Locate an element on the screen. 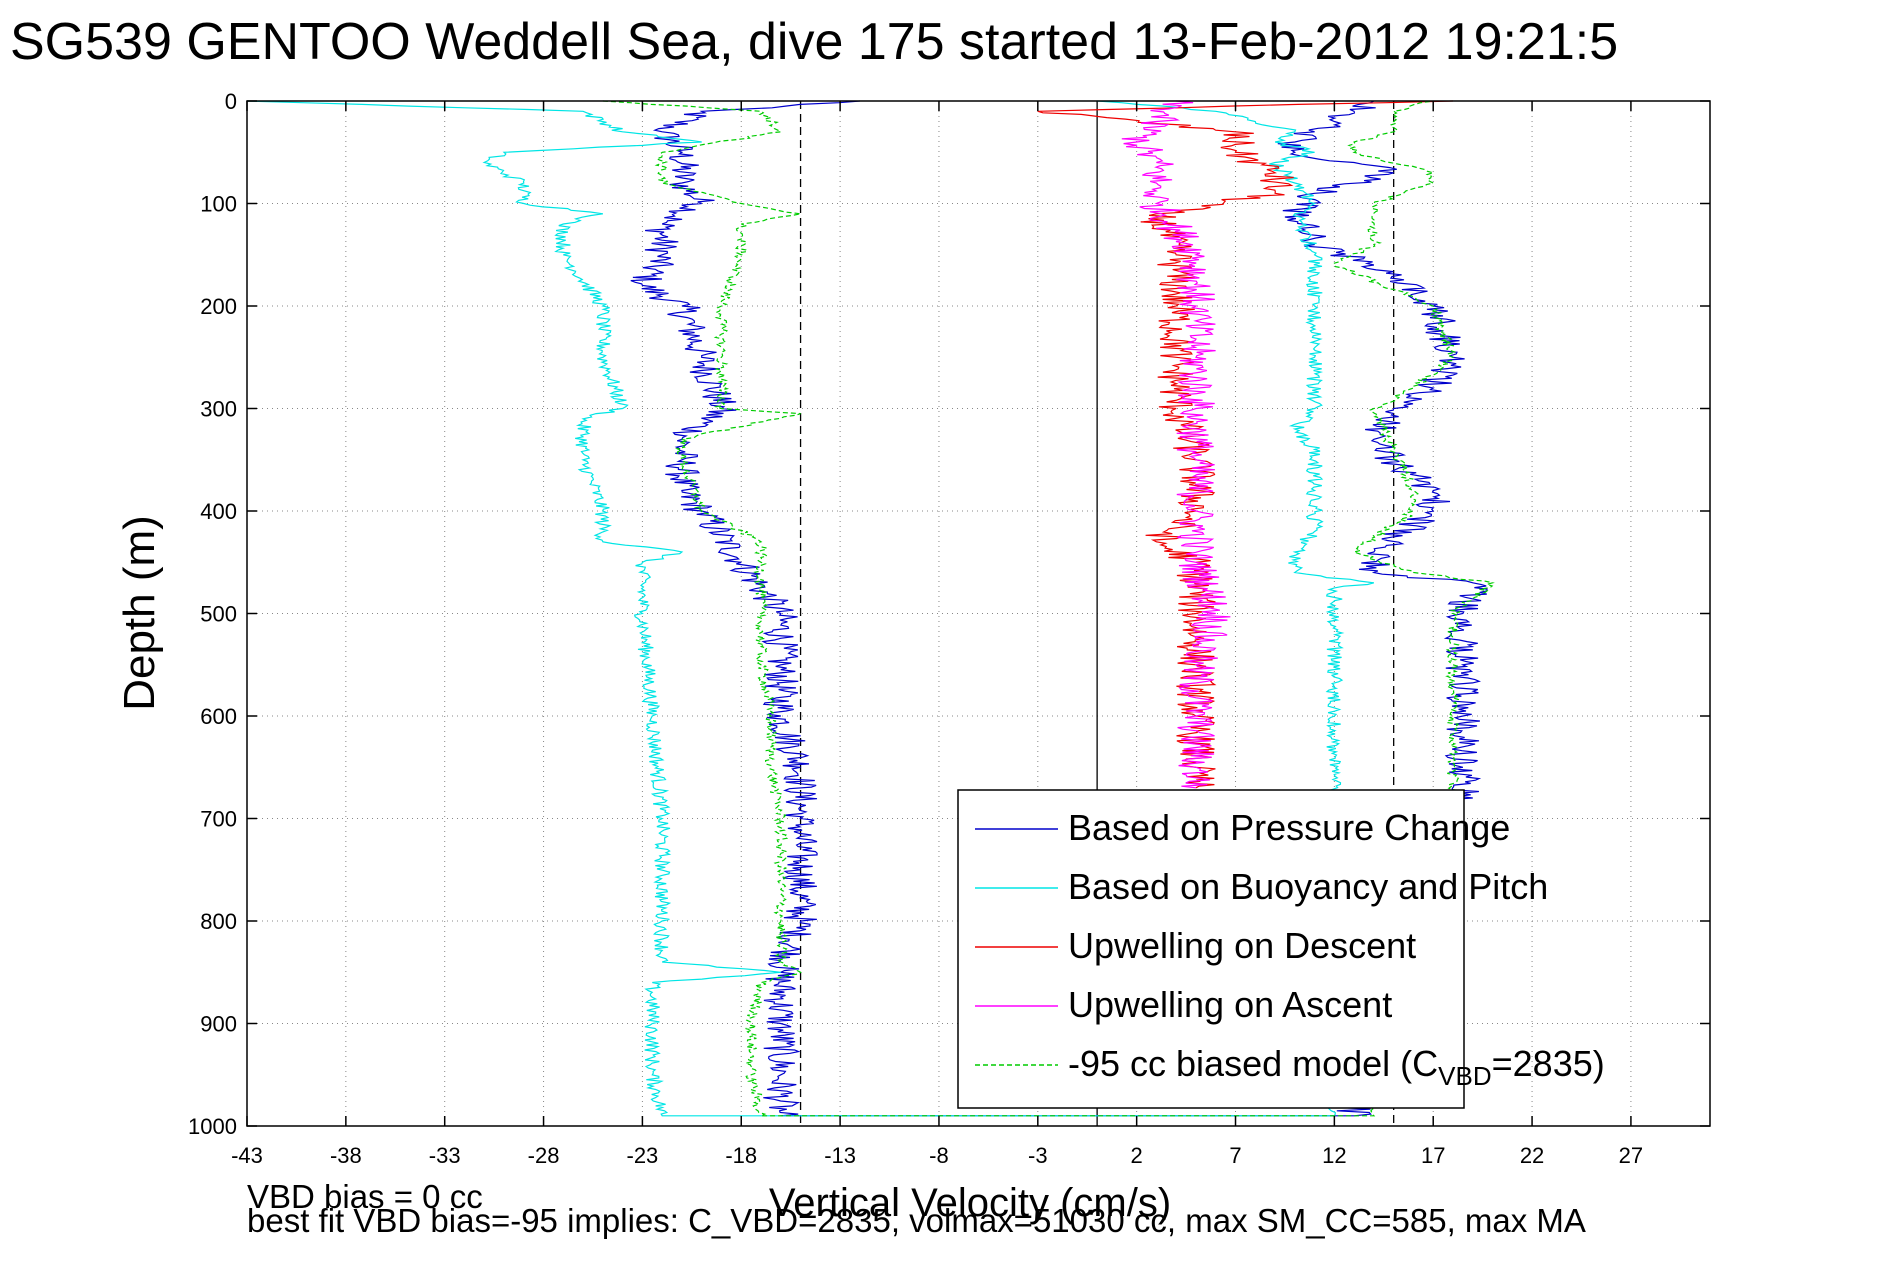 The height and width of the screenshot is (1262, 1891). legend-label: Upwelling on Descent is located at coordinates (1242, 945).